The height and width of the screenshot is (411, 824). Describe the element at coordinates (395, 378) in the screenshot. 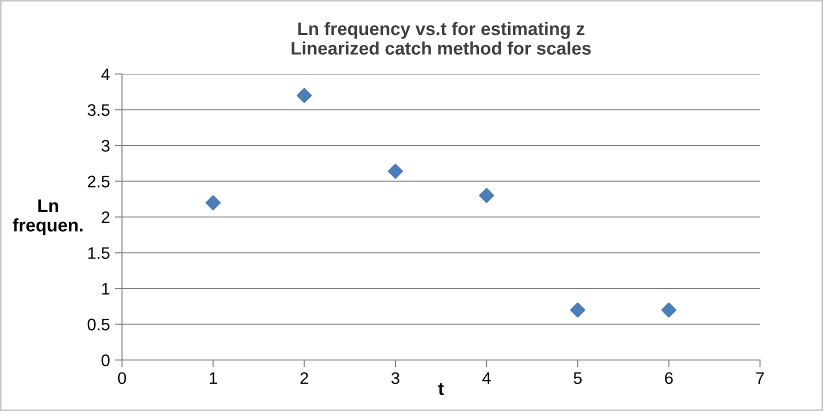

I see `x-tick-label: 3` at that location.